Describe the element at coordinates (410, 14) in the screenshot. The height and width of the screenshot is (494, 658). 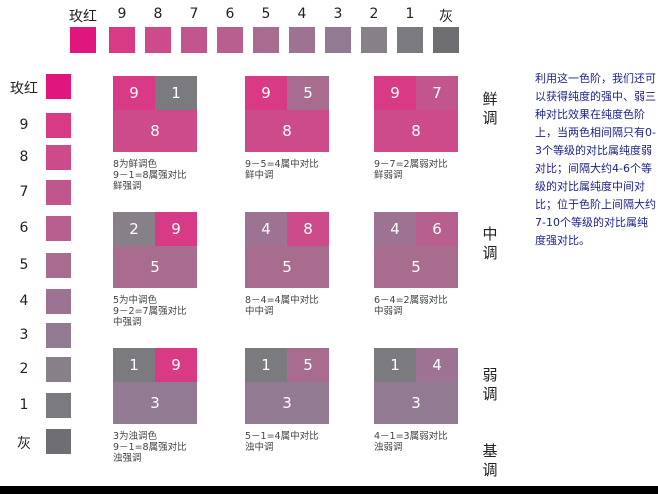
I see `top-scale-label: 1` at that location.